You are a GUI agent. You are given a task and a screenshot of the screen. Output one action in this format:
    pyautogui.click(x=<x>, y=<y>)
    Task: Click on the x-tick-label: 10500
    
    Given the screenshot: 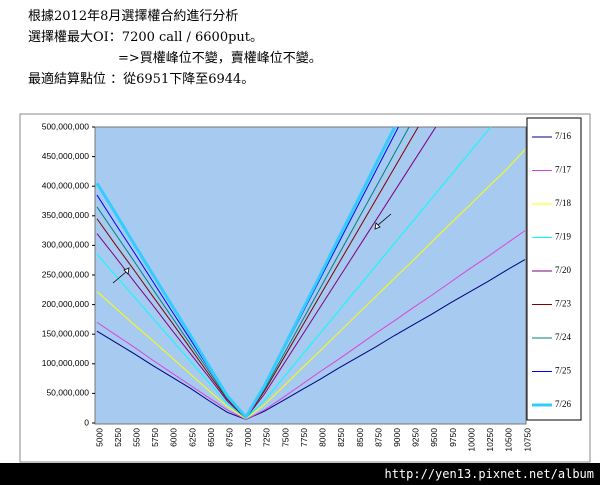 What is the action you would take?
    pyautogui.click(x=509, y=440)
    